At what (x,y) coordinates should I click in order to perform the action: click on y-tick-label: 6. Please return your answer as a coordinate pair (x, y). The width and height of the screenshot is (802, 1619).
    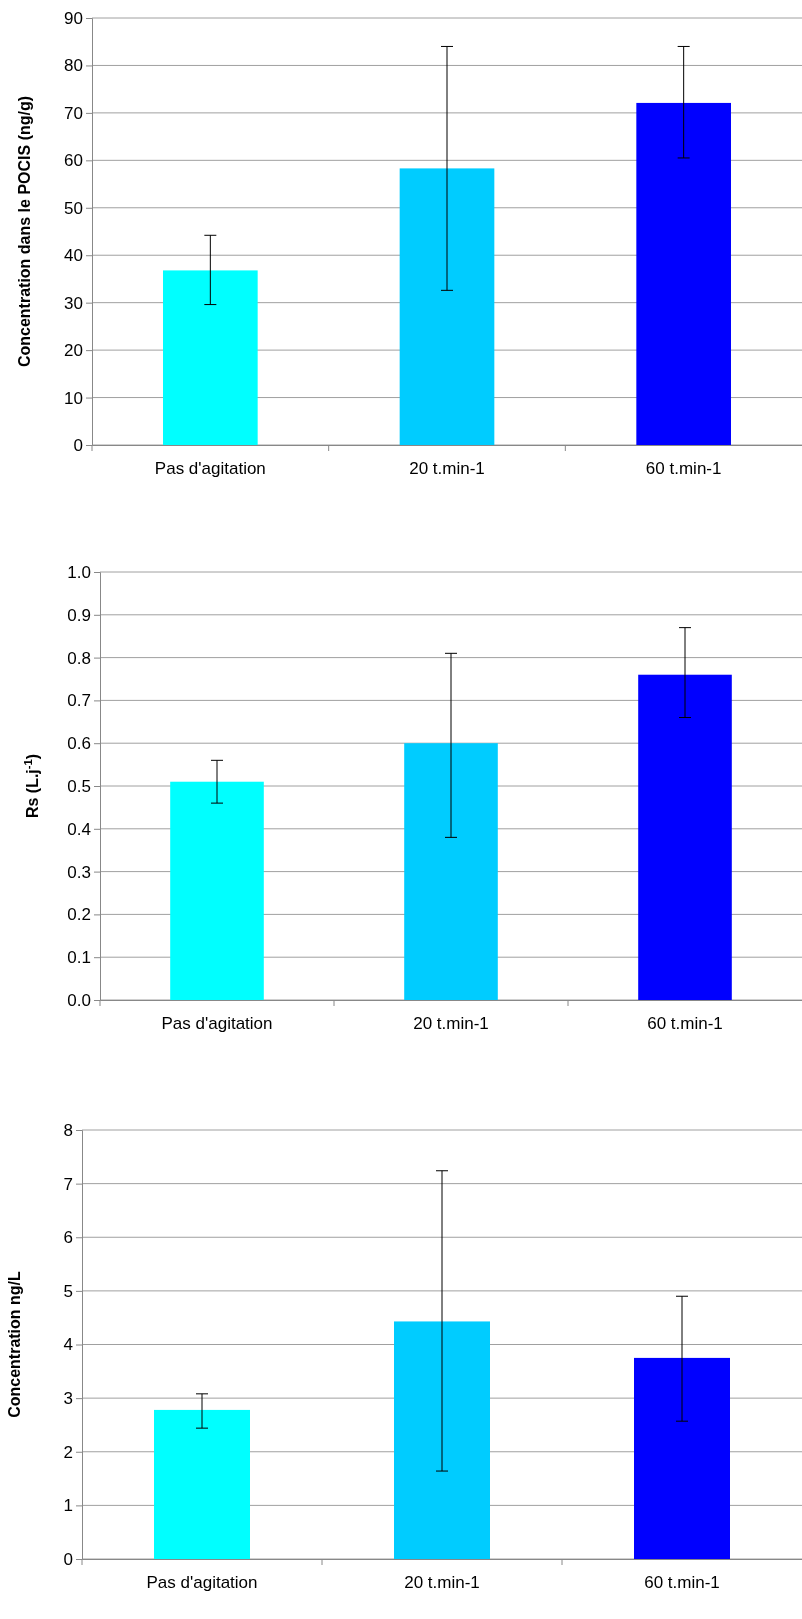
    Looking at the image, I should click on (68, 1238).